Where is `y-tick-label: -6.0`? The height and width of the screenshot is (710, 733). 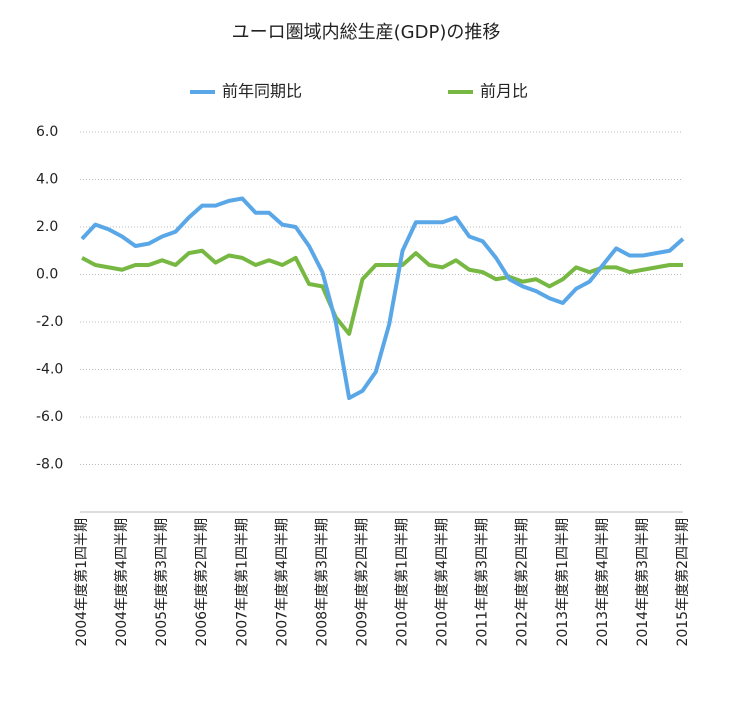 y-tick-label: -6.0 is located at coordinates (49, 417).